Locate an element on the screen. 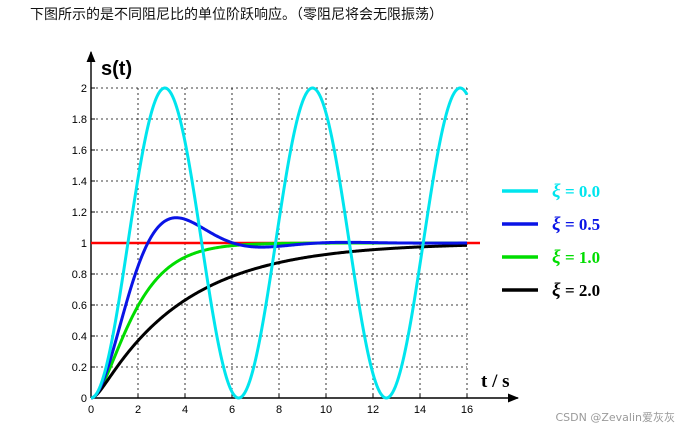 The height and width of the screenshot is (431, 683). legend: ξ = 0.0ξ = 0.5ξ = 1.0ξ = 2.0 is located at coordinates (551, 241).